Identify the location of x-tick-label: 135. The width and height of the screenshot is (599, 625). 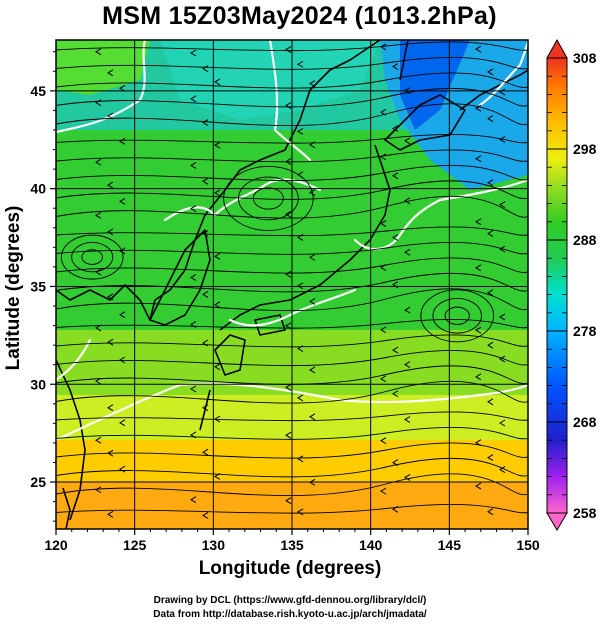
(292, 545).